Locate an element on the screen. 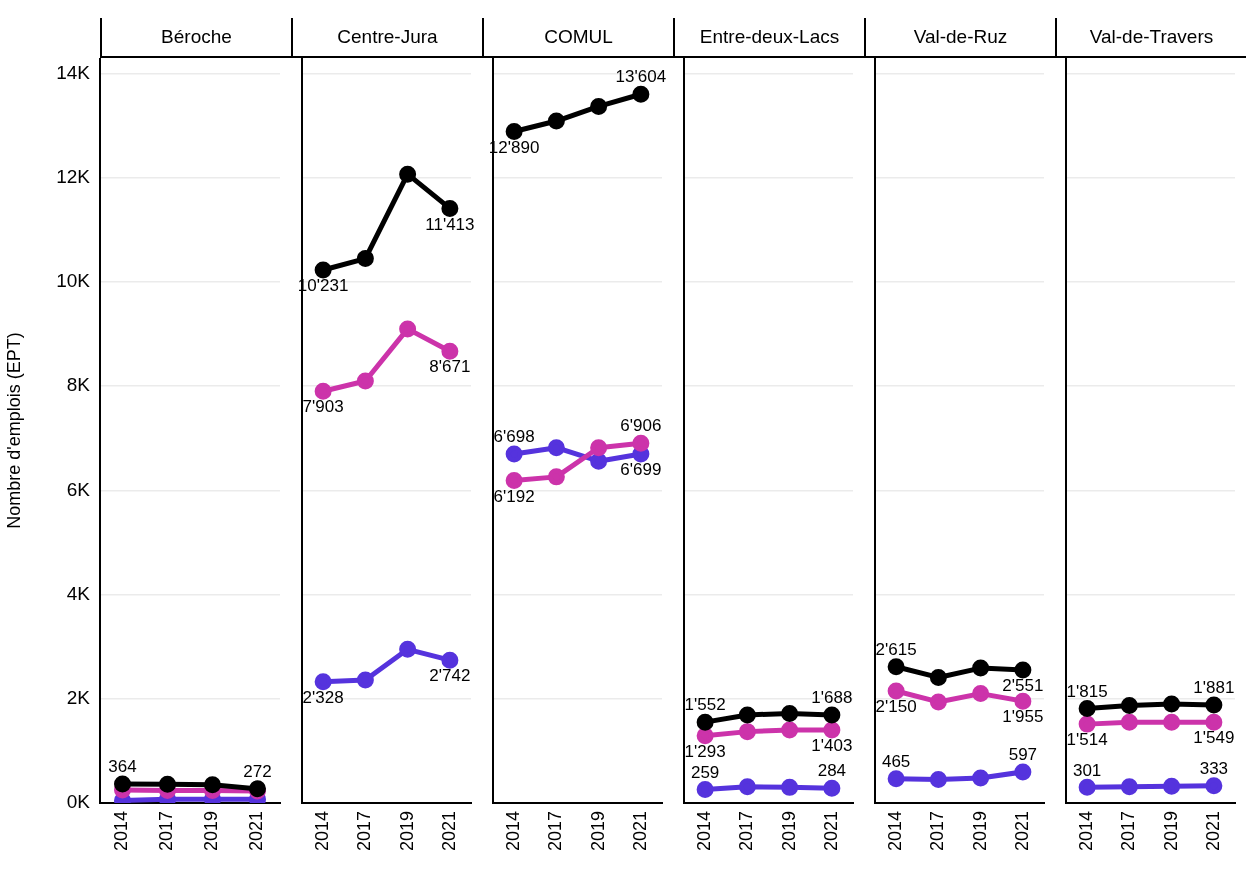 This screenshot has width=1250, height=880. chart-title: COMUL is located at coordinates (577, 38).